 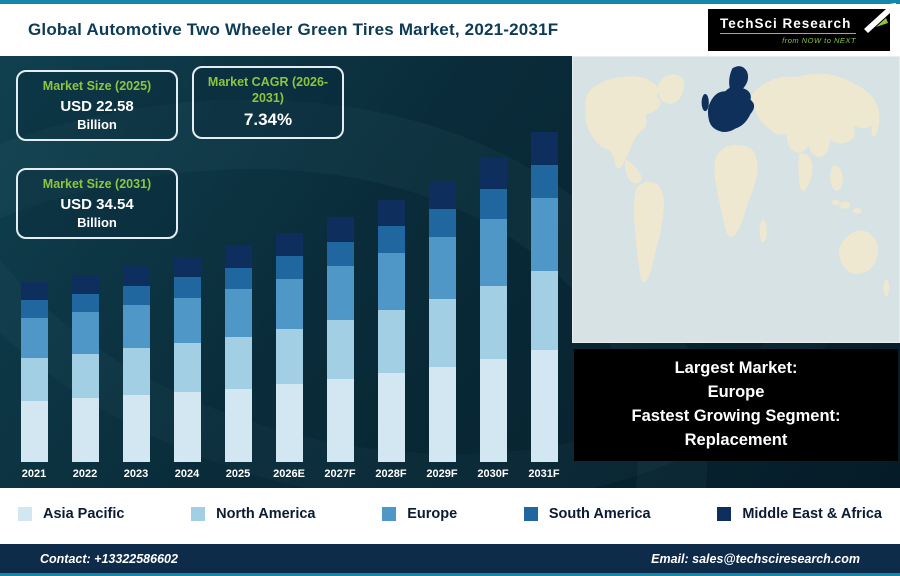 I want to click on x-axis-label: 2021, so click(x=34, y=474).